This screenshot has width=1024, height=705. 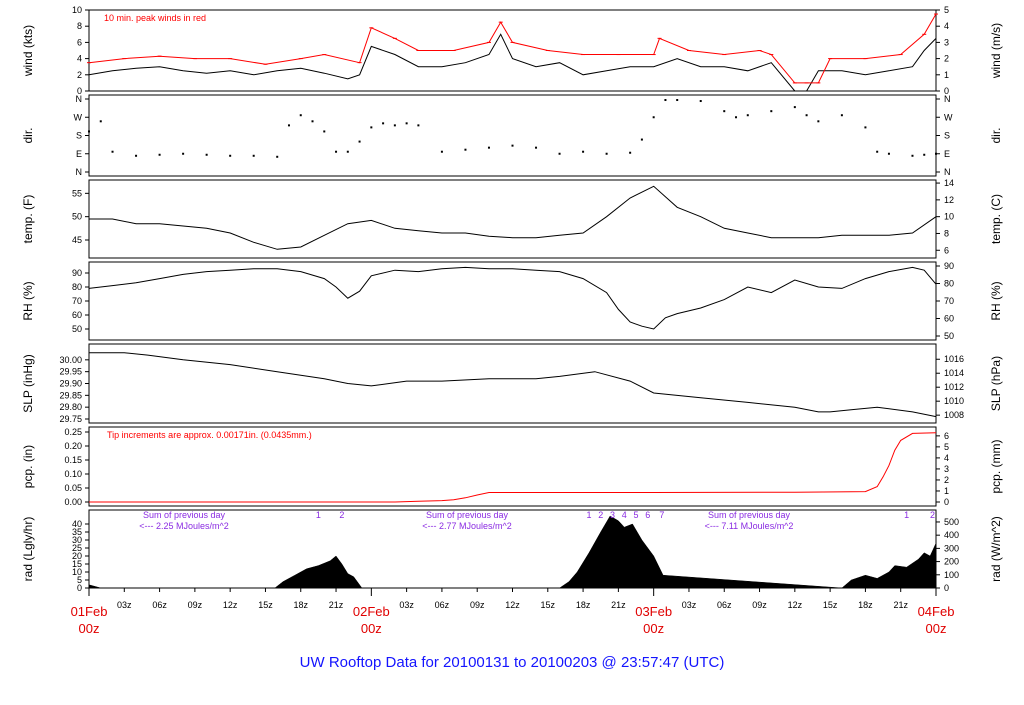 I want to click on left-tick-label: 0.10, so click(x=73, y=474).